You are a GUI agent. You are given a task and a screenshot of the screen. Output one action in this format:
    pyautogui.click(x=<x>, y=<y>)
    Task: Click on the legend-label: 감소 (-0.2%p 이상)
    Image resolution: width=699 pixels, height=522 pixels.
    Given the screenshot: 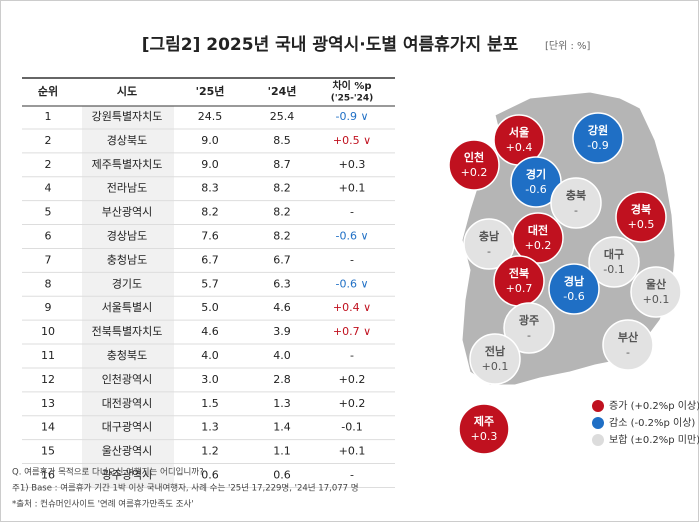 What is the action you would take?
    pyautogui.click(x=652, y=423)
    